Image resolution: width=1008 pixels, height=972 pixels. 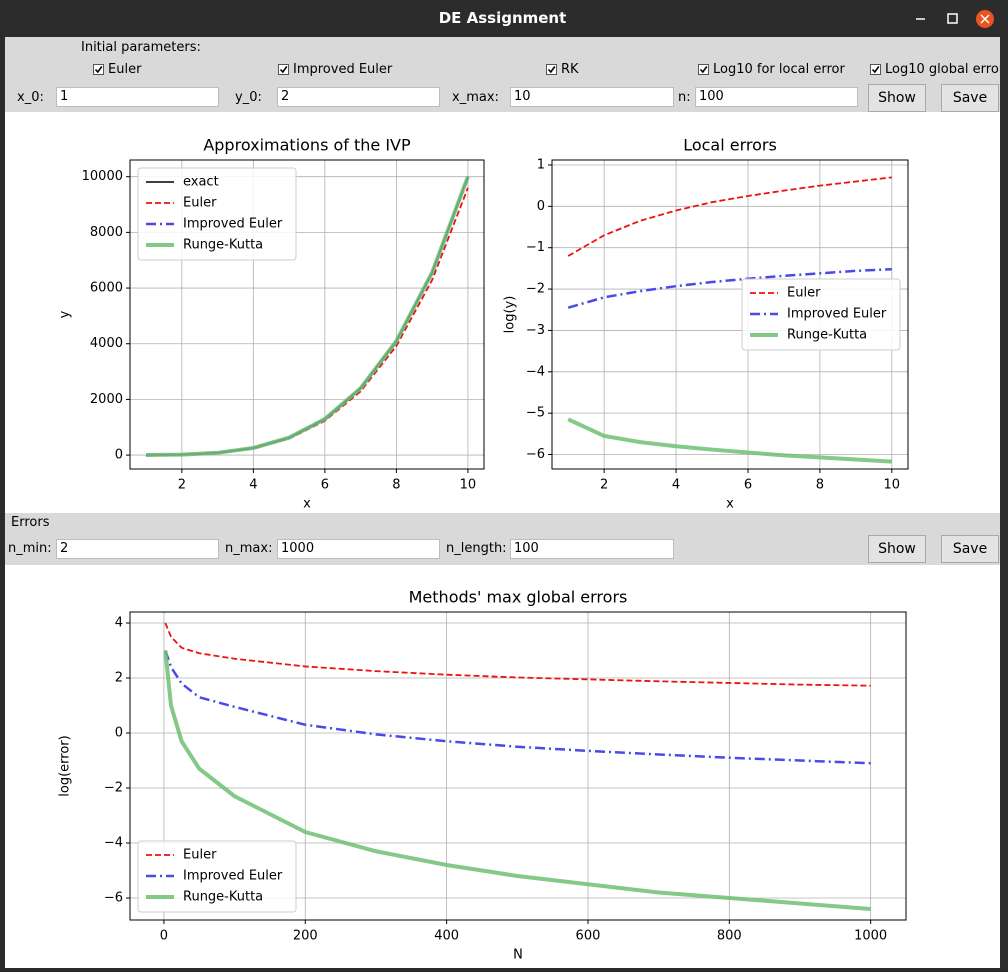 What do you see at coordinates (65, 314) in the screenshot?
I see `y-axis-label: y` at bounding box center [65, 314].